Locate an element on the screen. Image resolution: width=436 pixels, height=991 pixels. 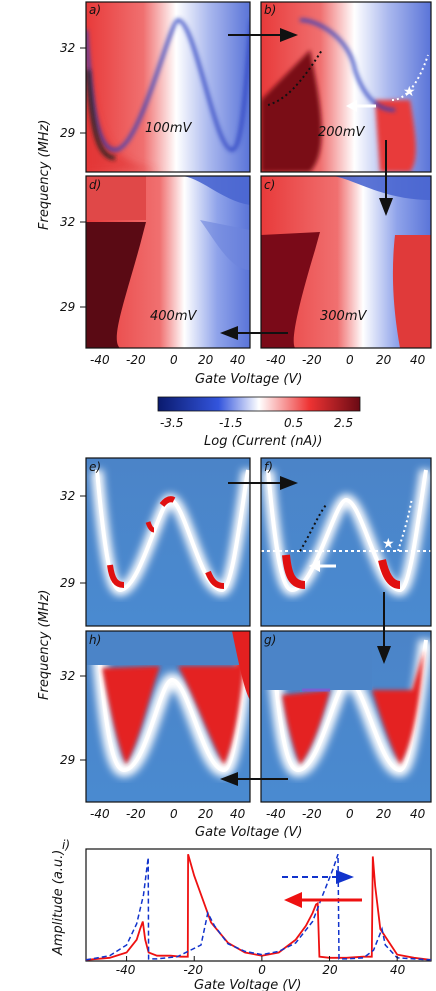
panel-b-star-marker: ★ is located at coordinates (409, 92).